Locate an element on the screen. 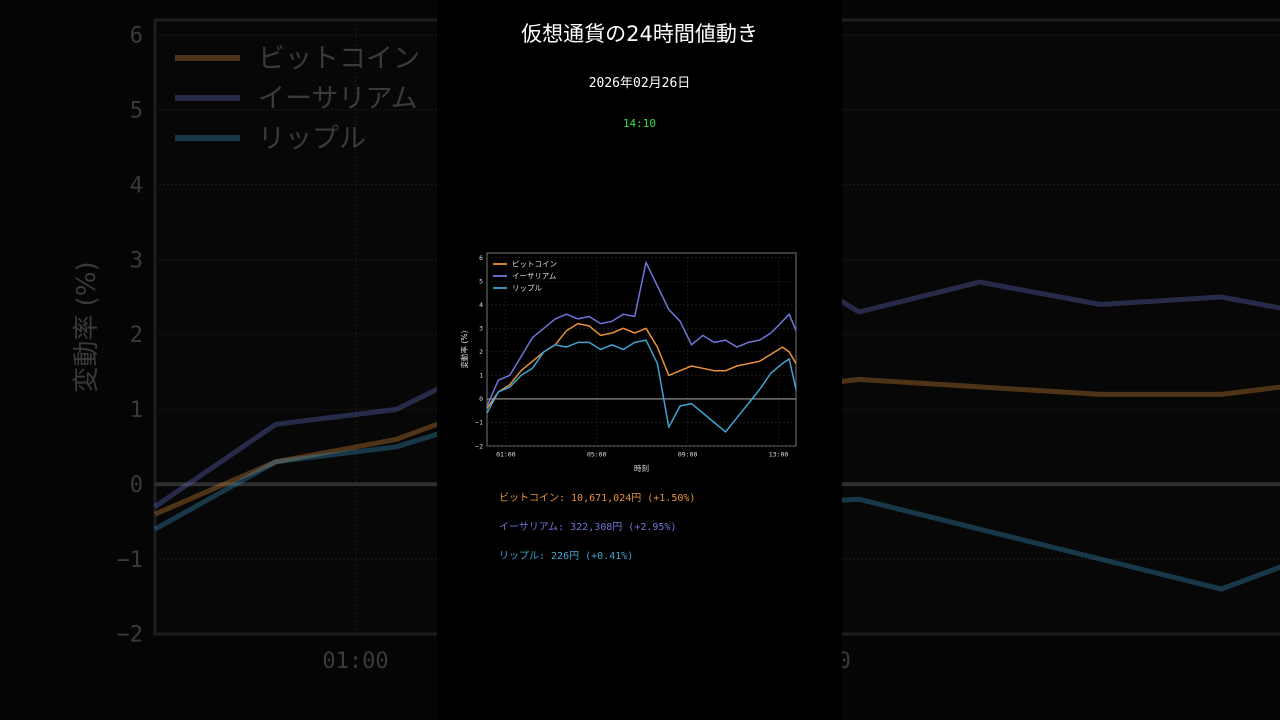  time-label: 14:10 is located at coordinates (639, 123).